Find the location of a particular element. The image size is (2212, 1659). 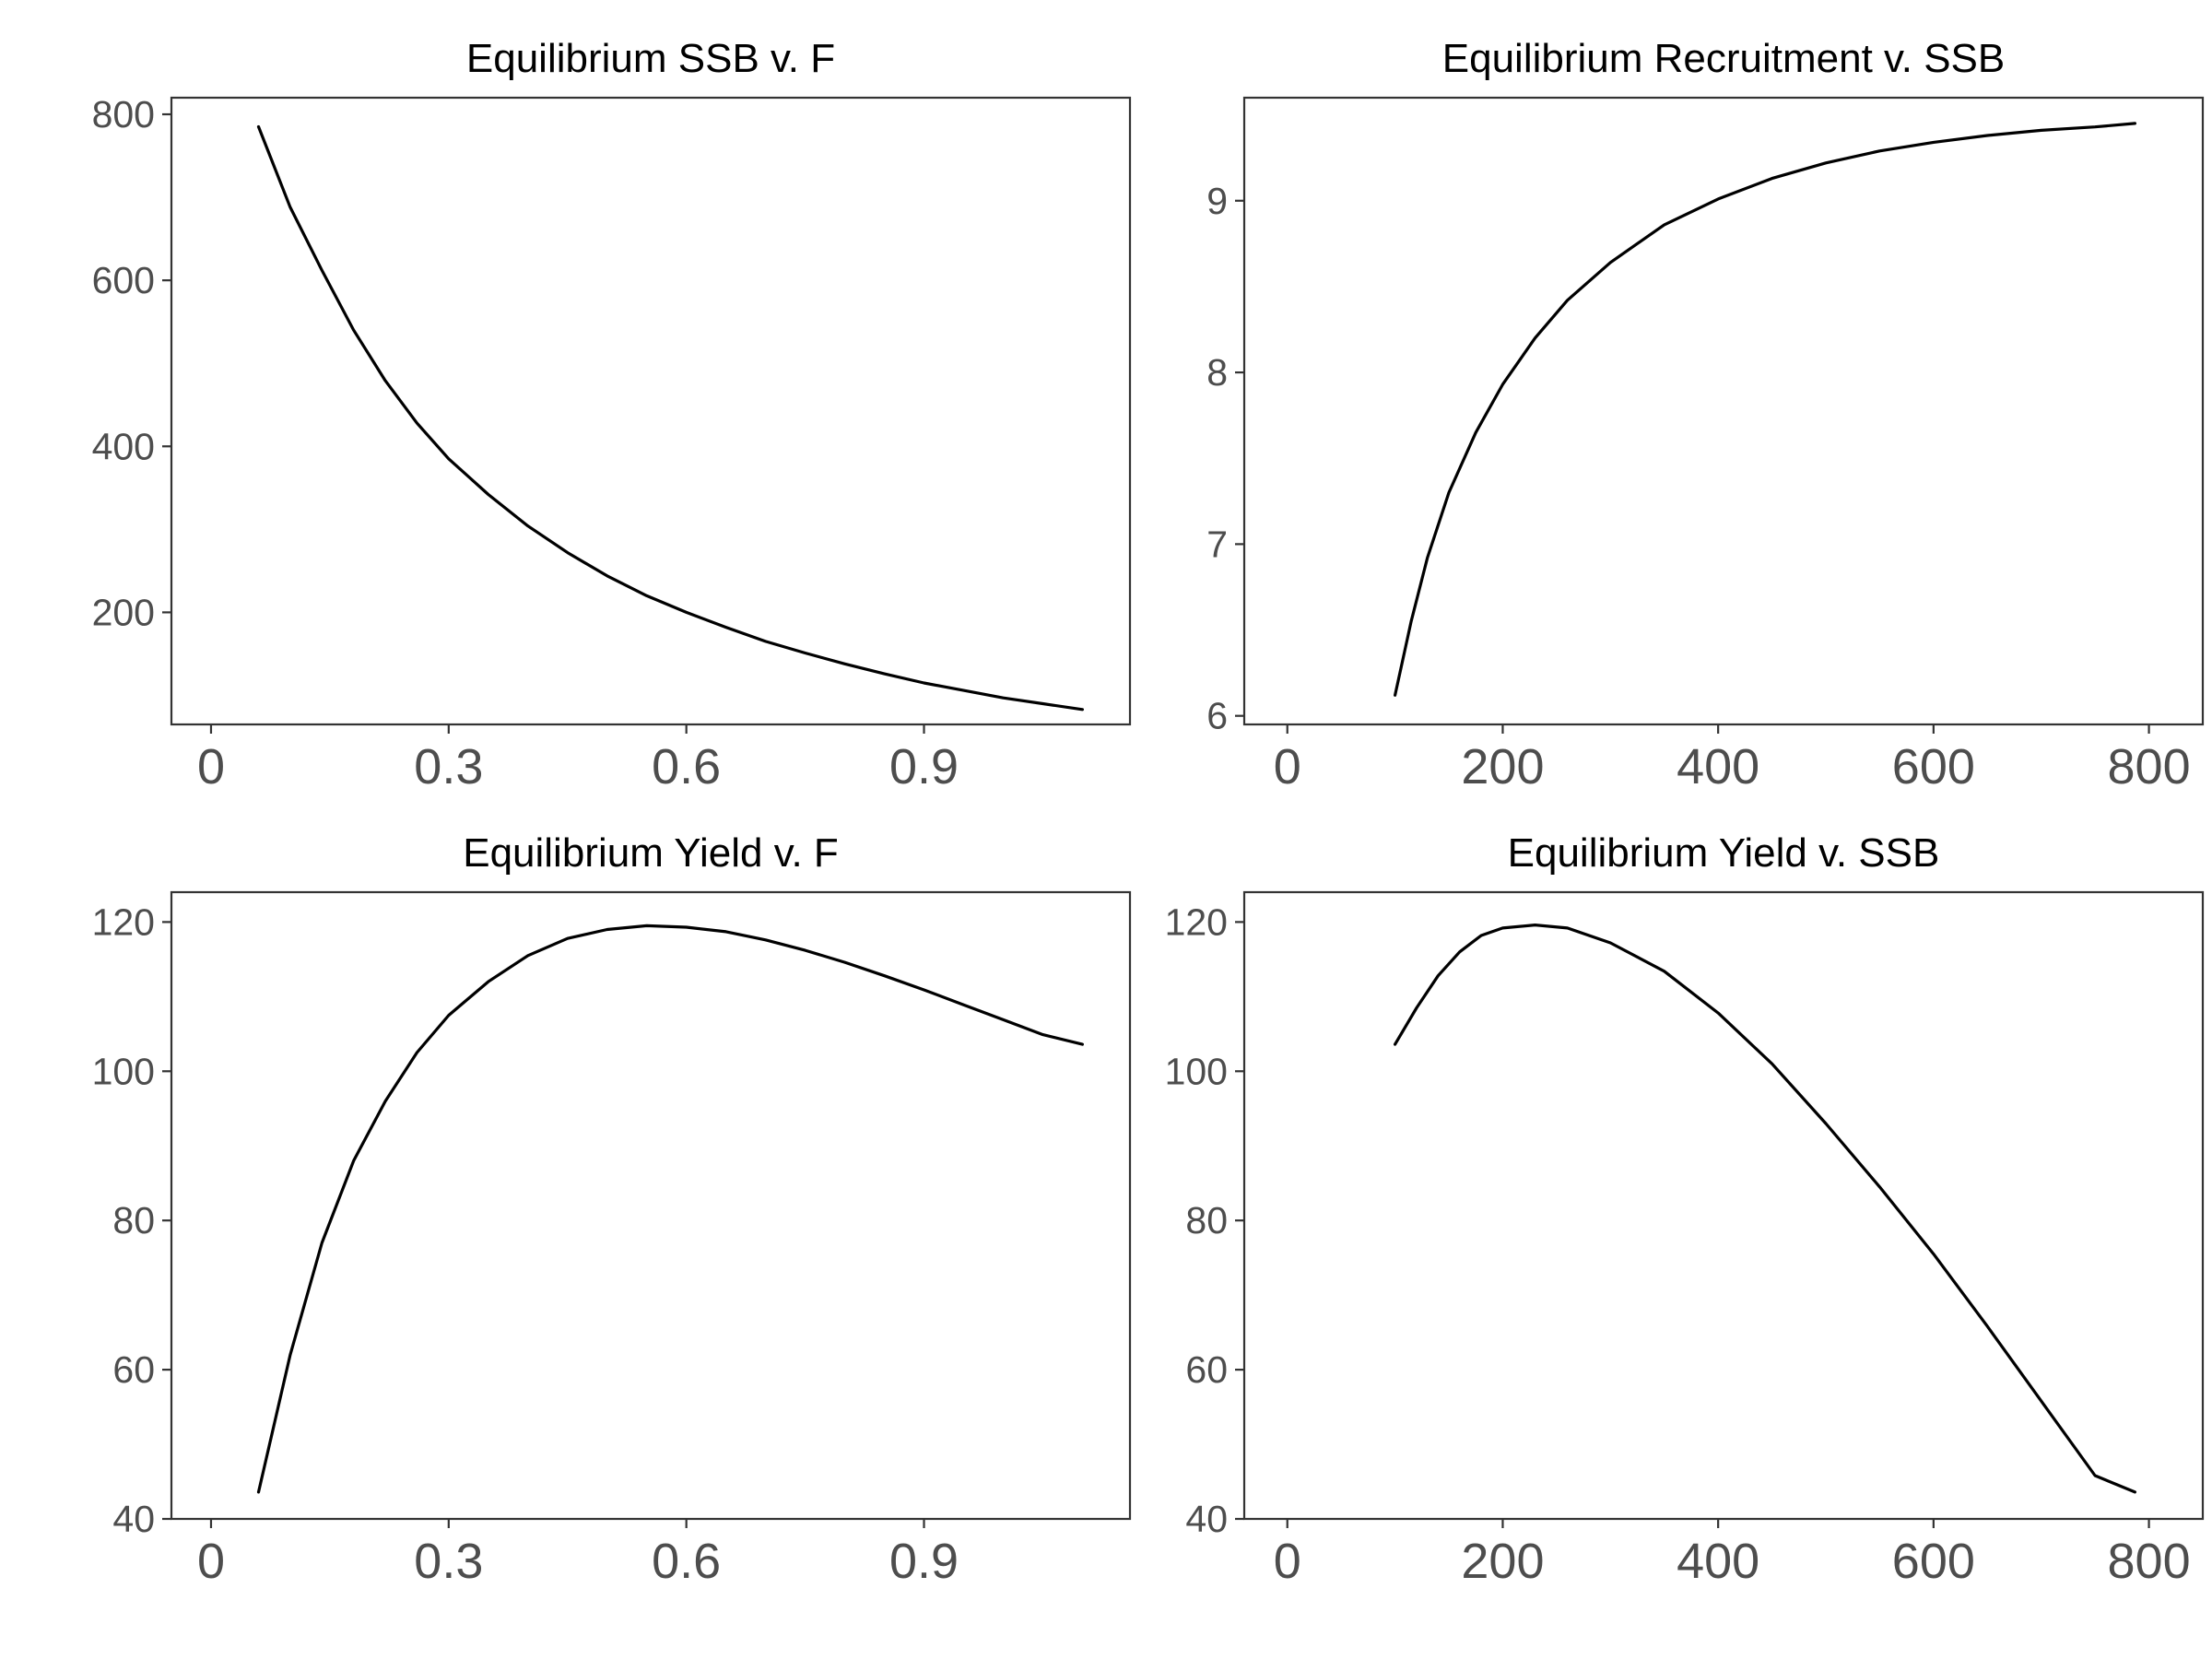

panel-title: Equilibrium Yield v. SSB is located at coordinates (1724, 853).